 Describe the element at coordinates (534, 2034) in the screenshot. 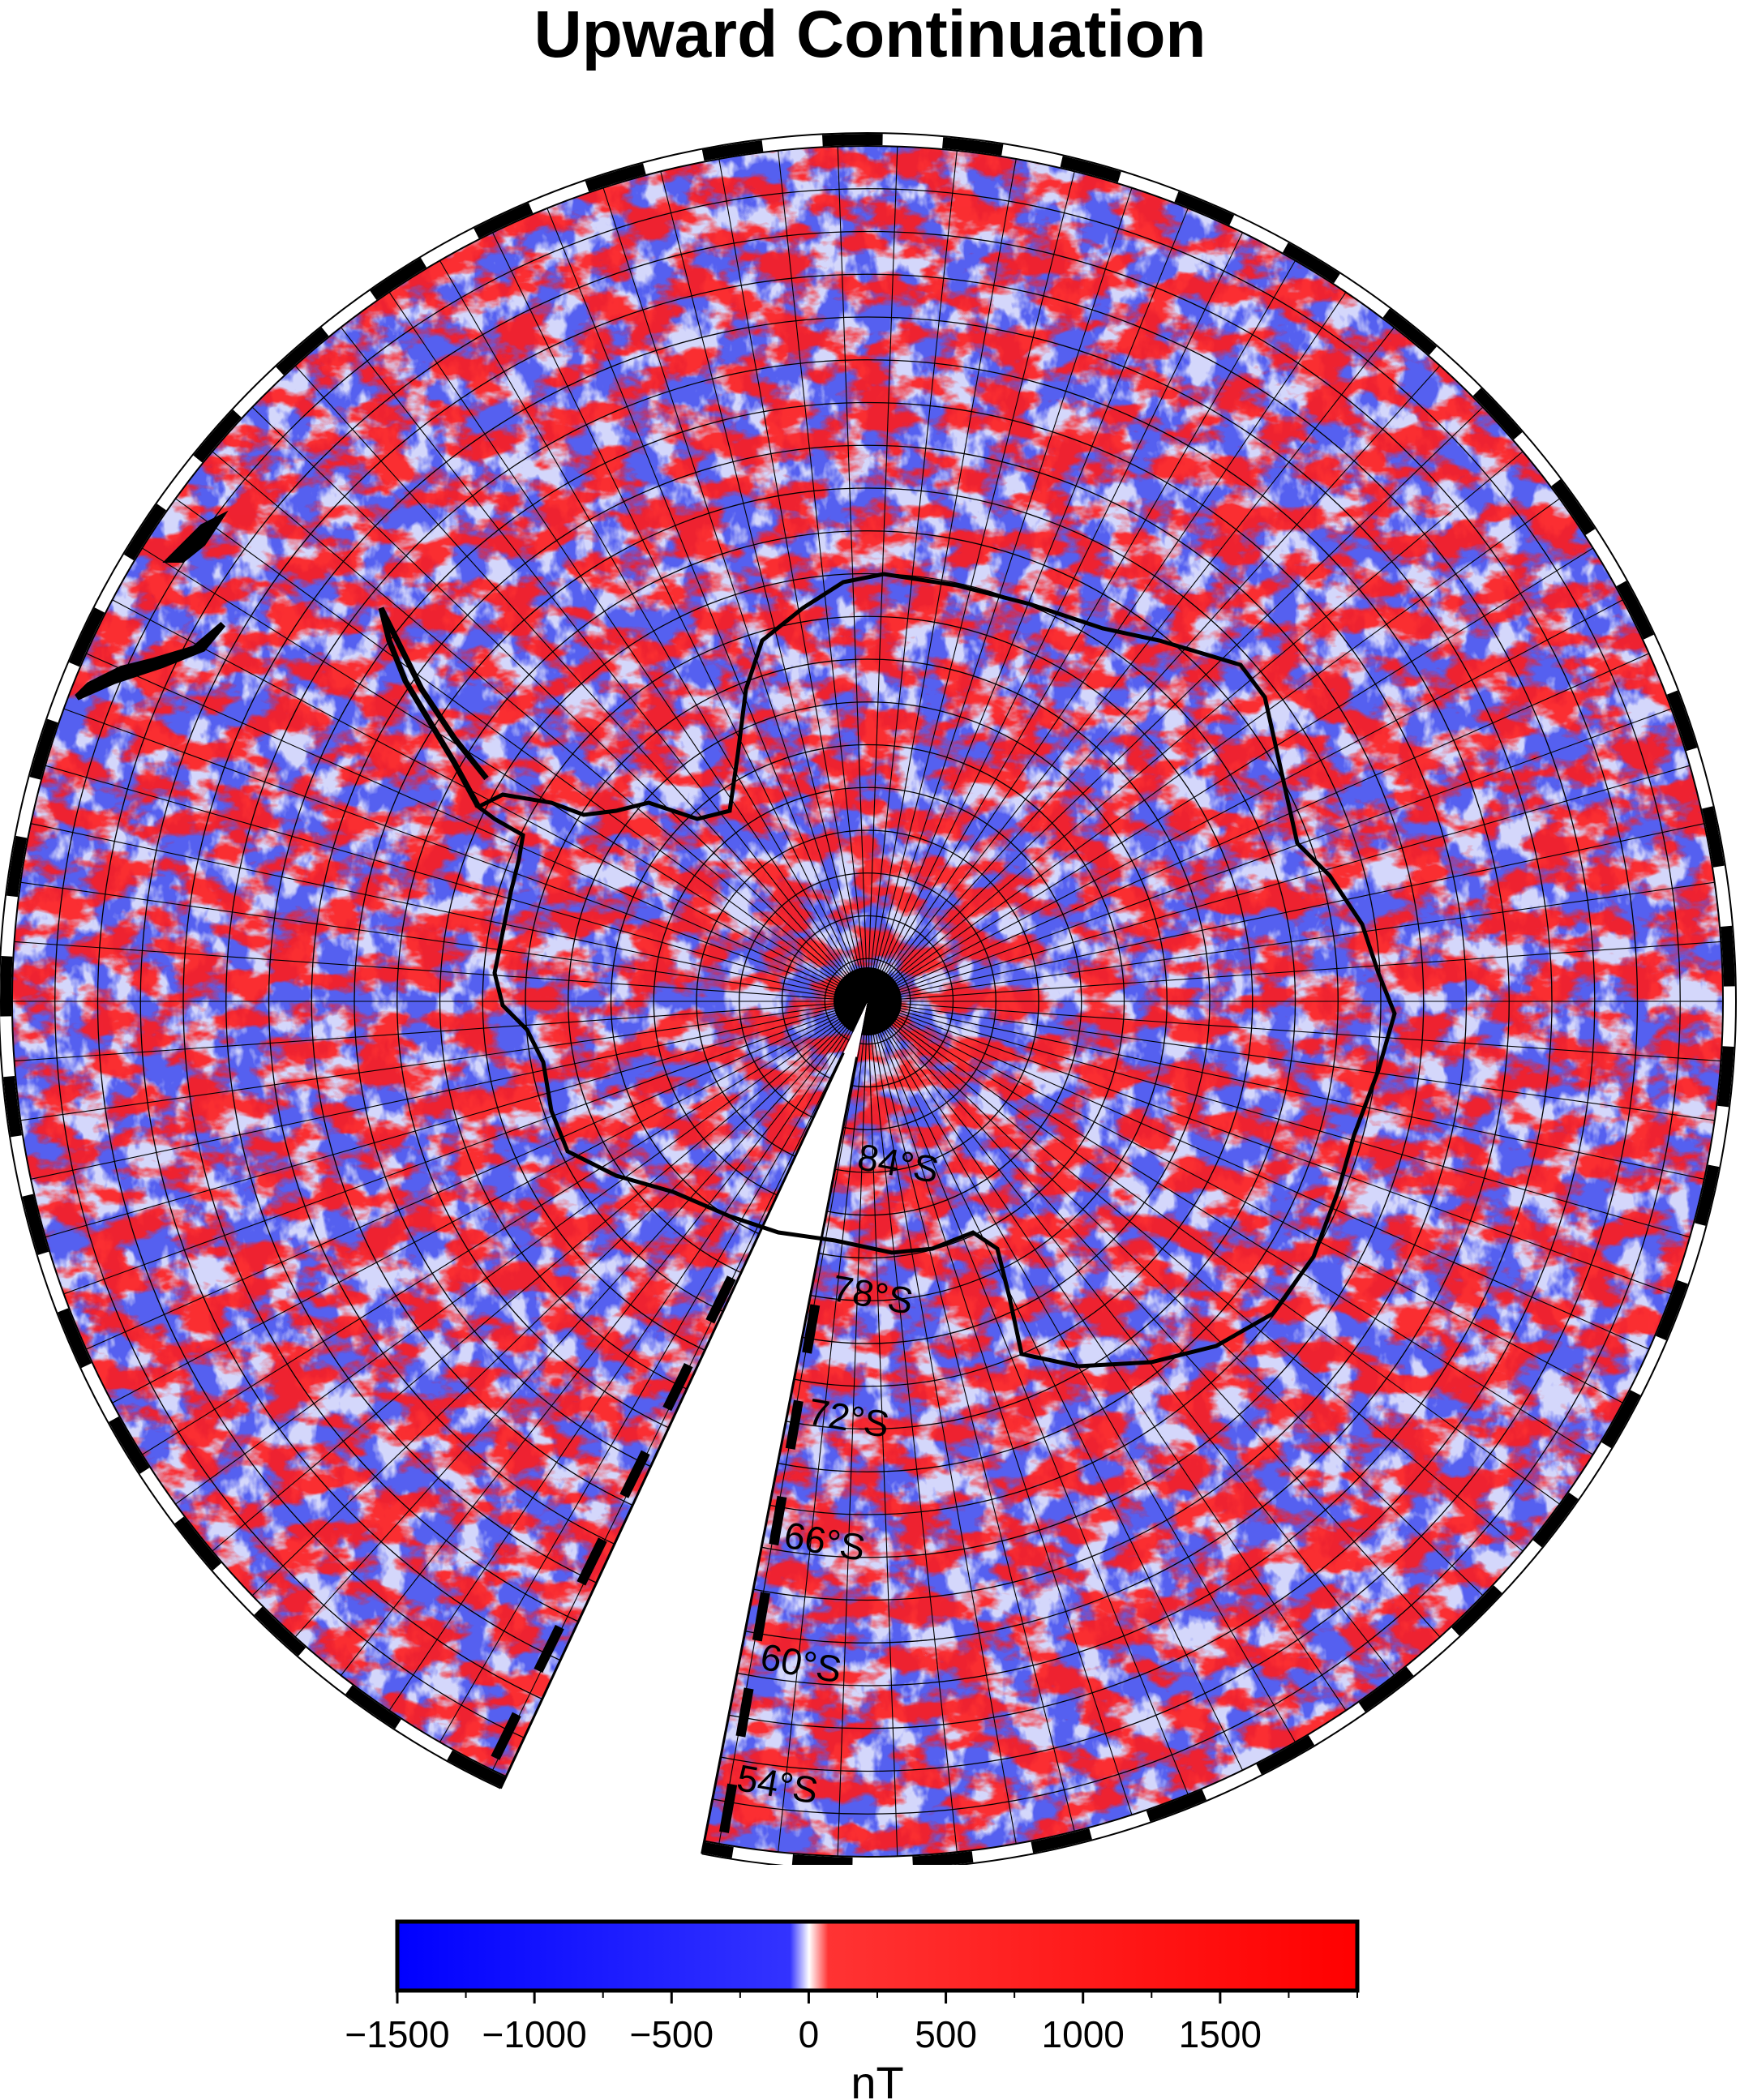

I see `colorbar-tick-label: −1000` at that location.